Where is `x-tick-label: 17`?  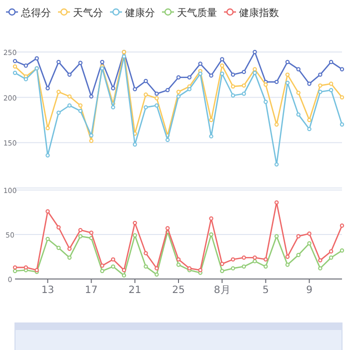
x-tick-label: 17 is located at coordinates (91, 290).